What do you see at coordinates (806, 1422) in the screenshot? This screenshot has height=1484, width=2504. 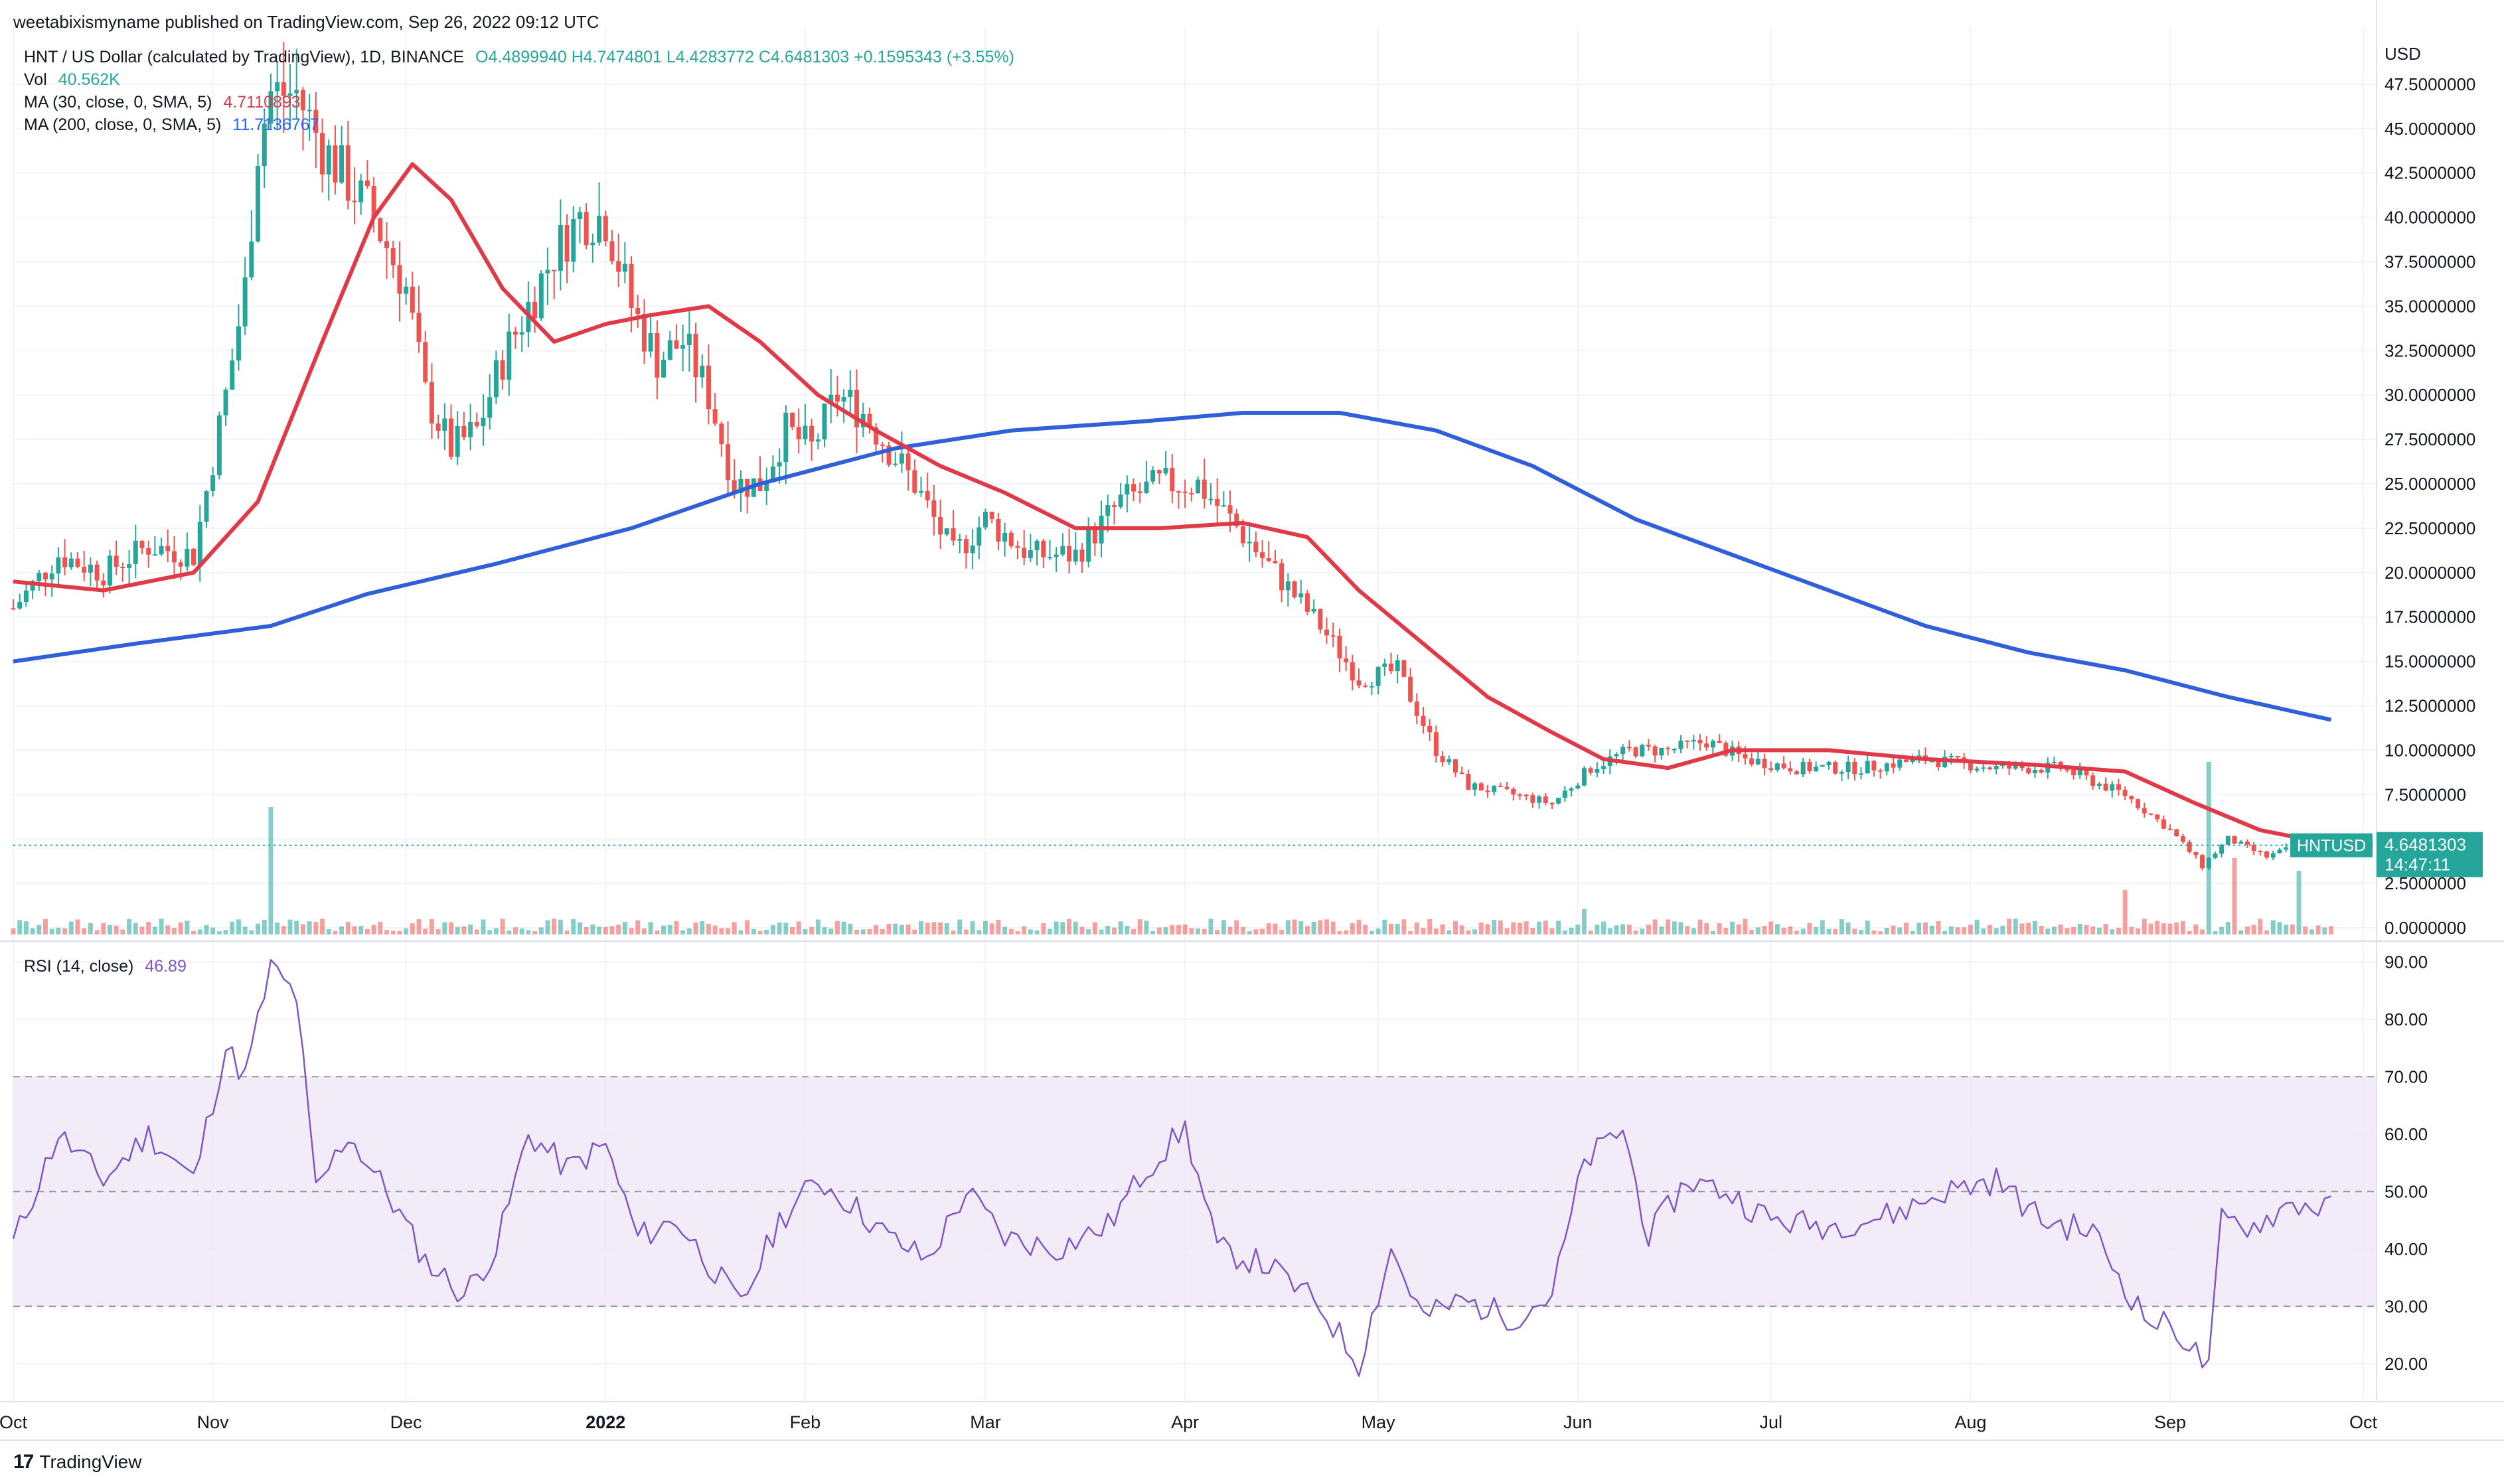 I see `time-axis-label: Feb` at bounding box center [806, 1422].